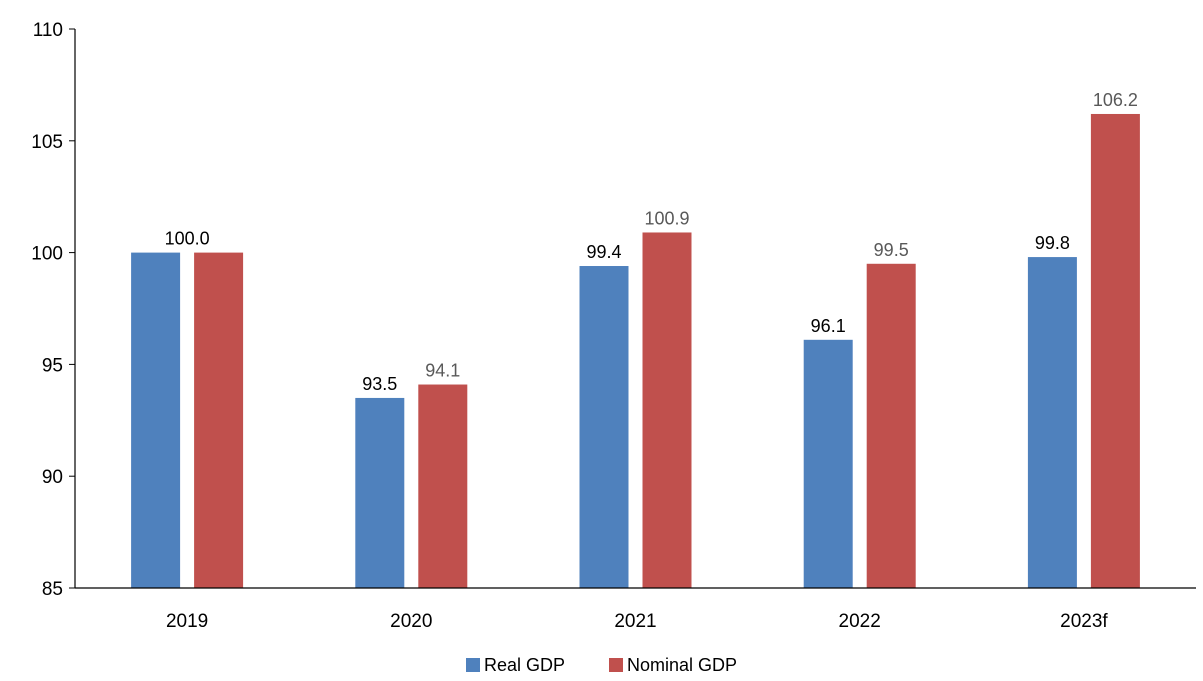 Image resolution: width=1203 pixels, height=681 pixels. I want to click on data-label: 100.0, so click(187, 239).